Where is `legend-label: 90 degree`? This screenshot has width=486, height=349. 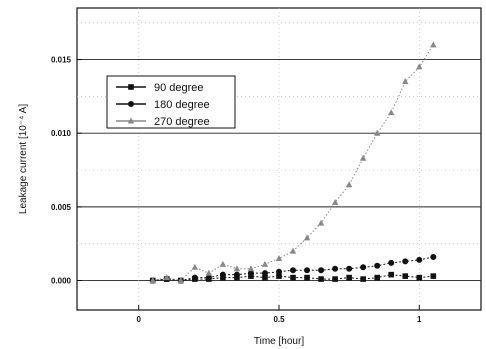
legend-label: 90 degree is located at coordinates (179, 88).